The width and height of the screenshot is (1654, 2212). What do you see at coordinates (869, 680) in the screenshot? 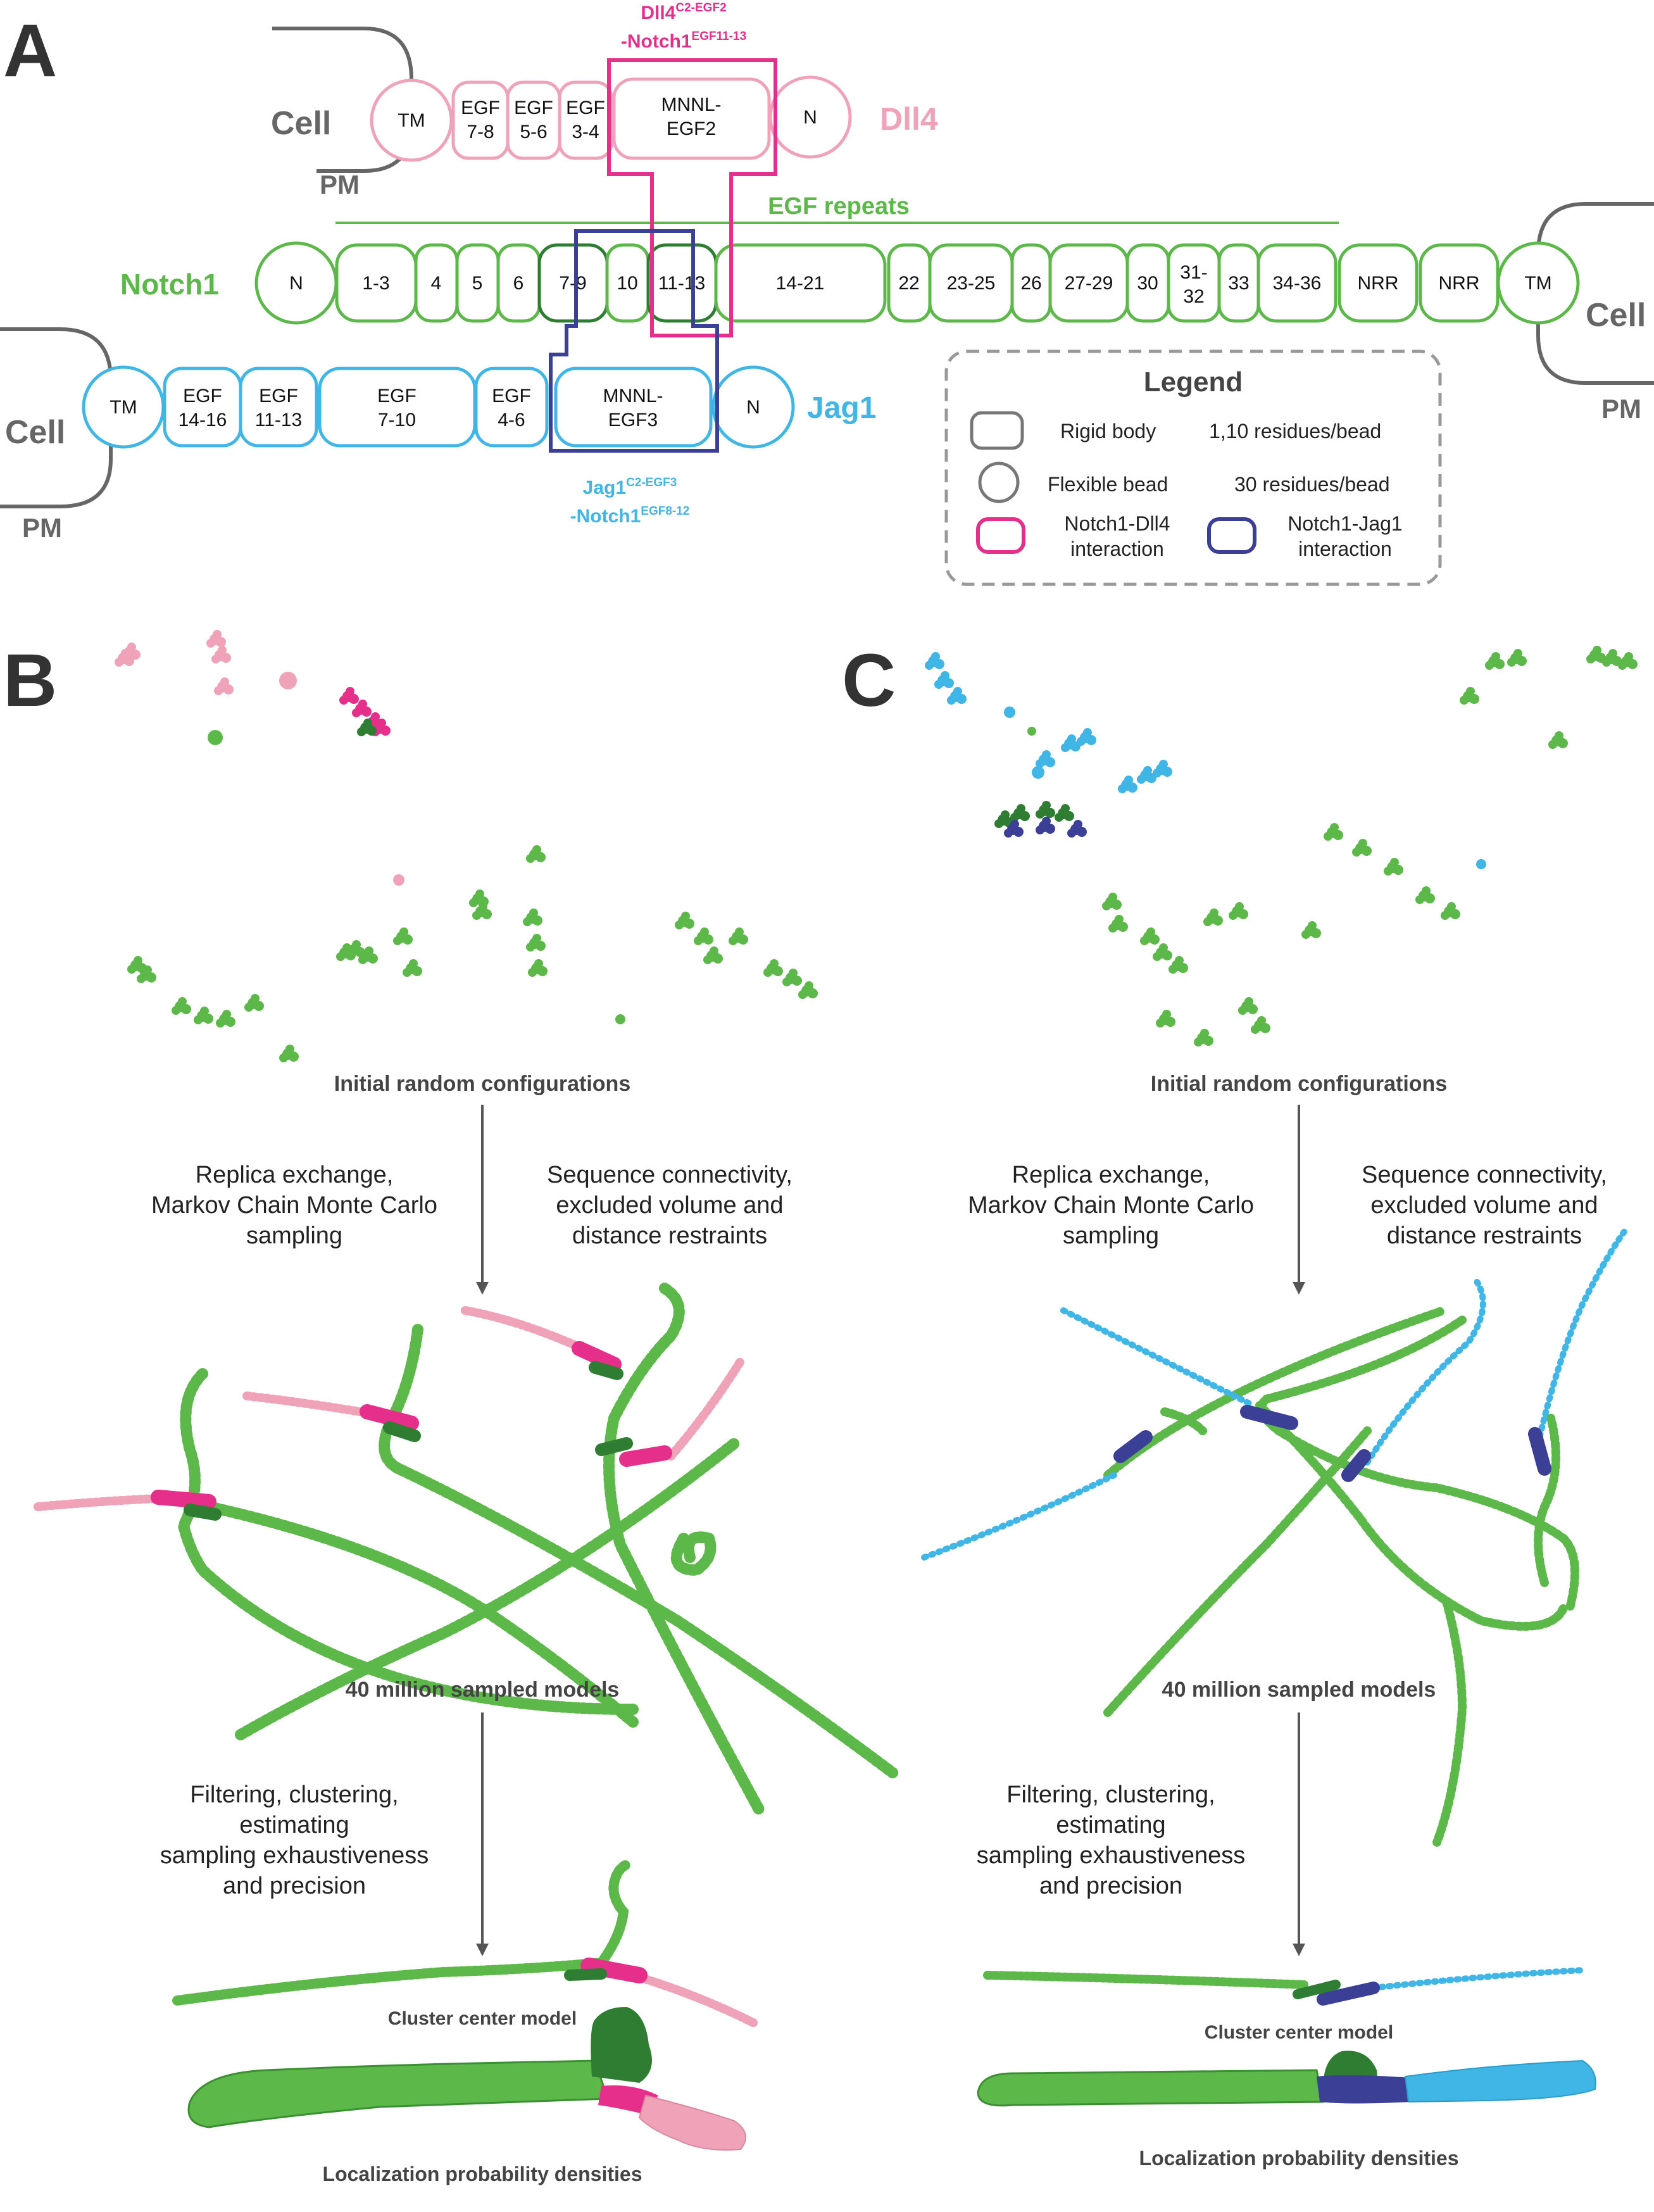
I see `panel-label-c: C` at bounding box center [869, 680].